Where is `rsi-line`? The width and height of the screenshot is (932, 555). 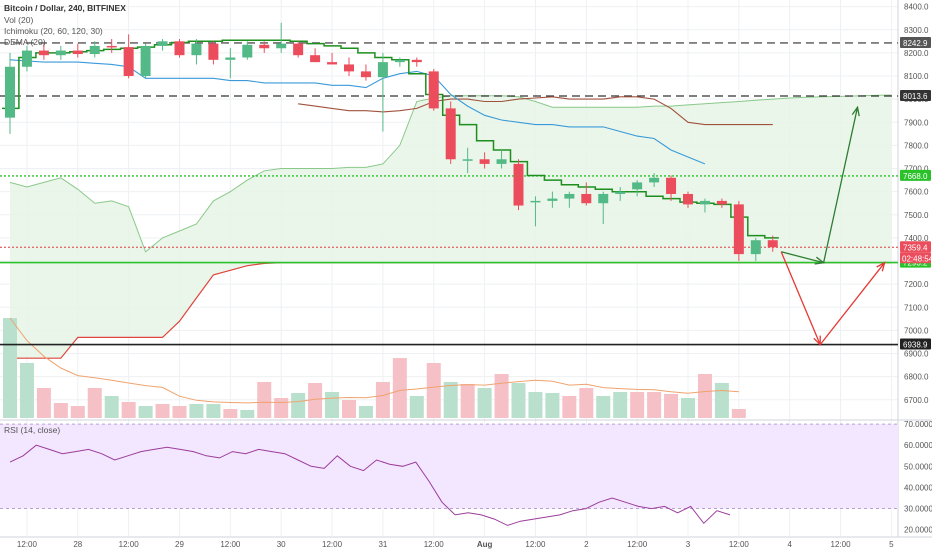 rsi-line is located at coordinates (370, 485).